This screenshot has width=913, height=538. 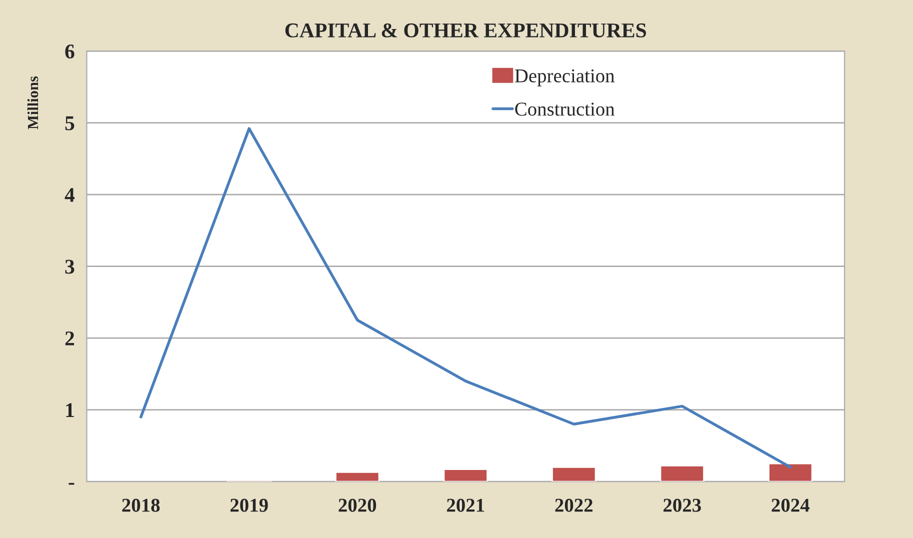 What do you see at coordinates (357, 505) in the screenshot?
I see `x-tick-label: 2020` at bounding box center [357, 505].